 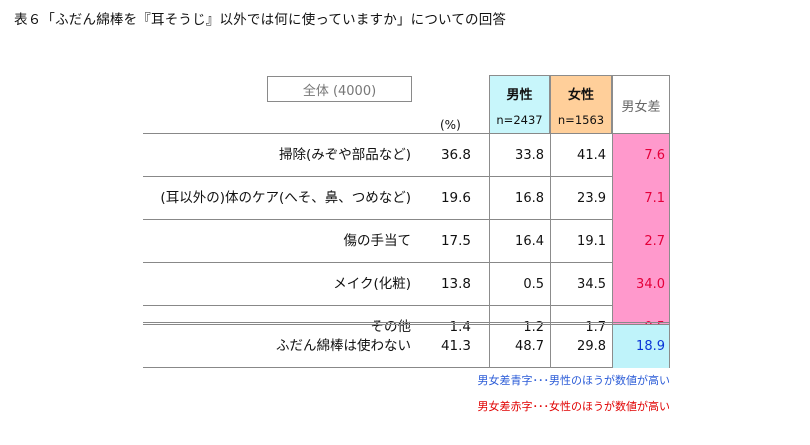 I want to click on table-row: (耳以外の)体のケア(へそ、鼻、つめなど) 19.6 16.8 23.9 7.1, so click(x=406, y=198).